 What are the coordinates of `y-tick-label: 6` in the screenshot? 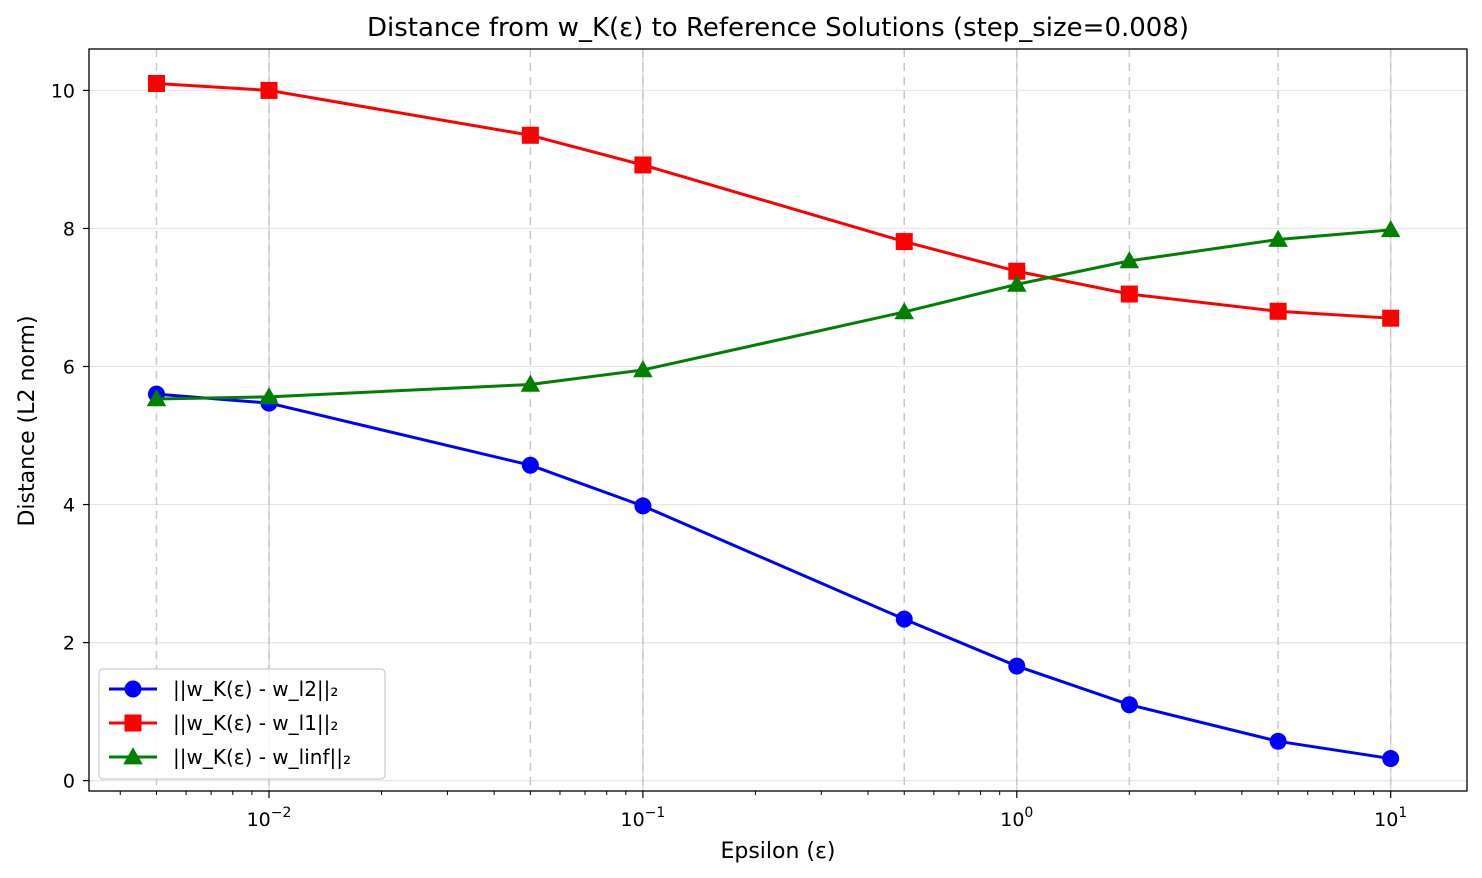 It's located at (69, 368).